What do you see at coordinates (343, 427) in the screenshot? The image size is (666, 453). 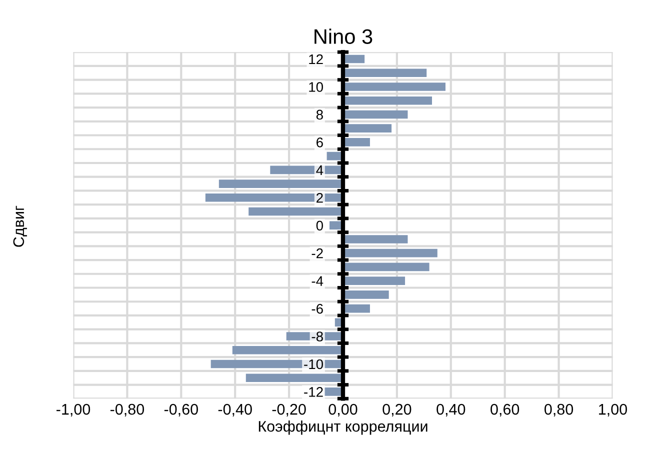 I see `x-axis-title: Коэффицнт корреляции` at bounding box center [343, 427].